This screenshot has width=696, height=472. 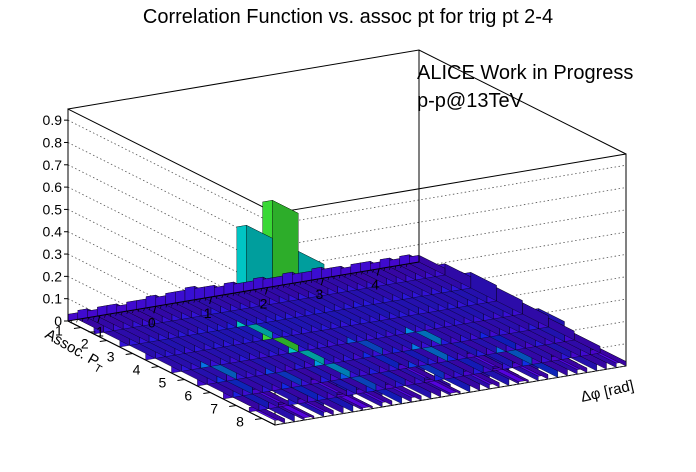 I want to click on z-tick-label: 0.6, so click(x=53, y=187).